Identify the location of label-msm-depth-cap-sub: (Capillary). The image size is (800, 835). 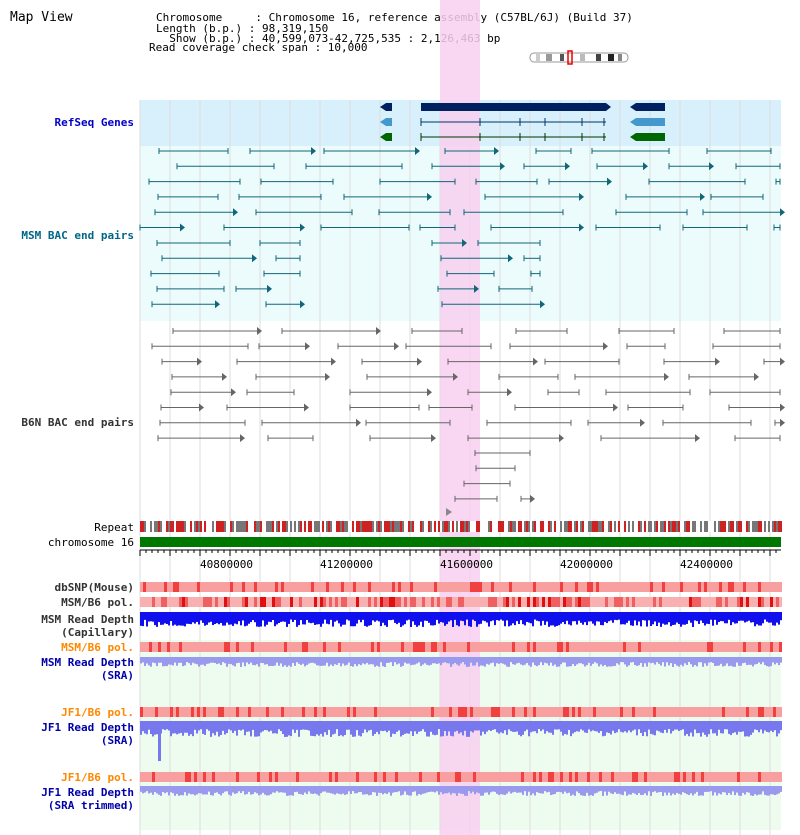
(97, 632).